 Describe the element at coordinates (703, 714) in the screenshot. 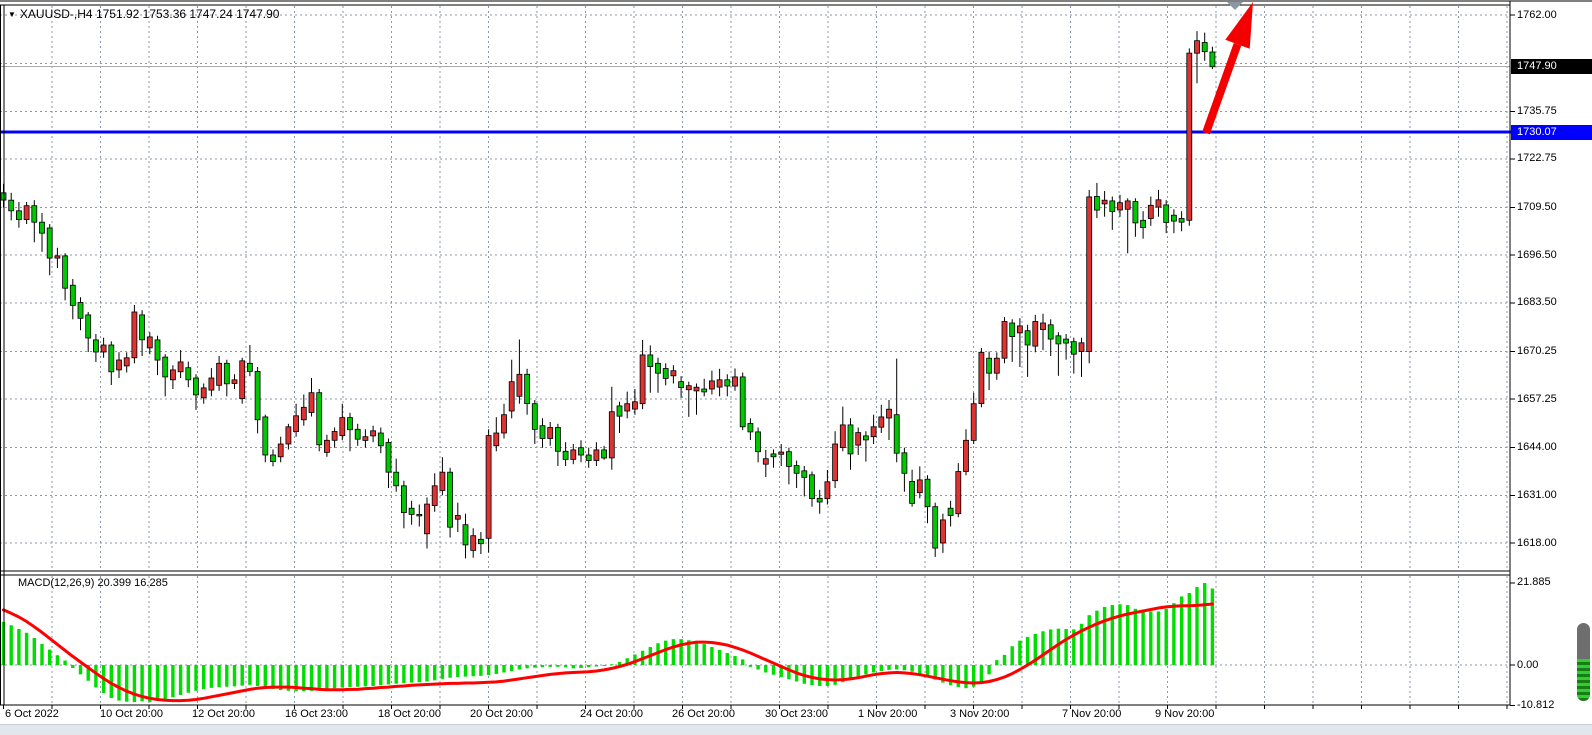

I see `time-axis-label: 26 Oct 20:00` at that location.